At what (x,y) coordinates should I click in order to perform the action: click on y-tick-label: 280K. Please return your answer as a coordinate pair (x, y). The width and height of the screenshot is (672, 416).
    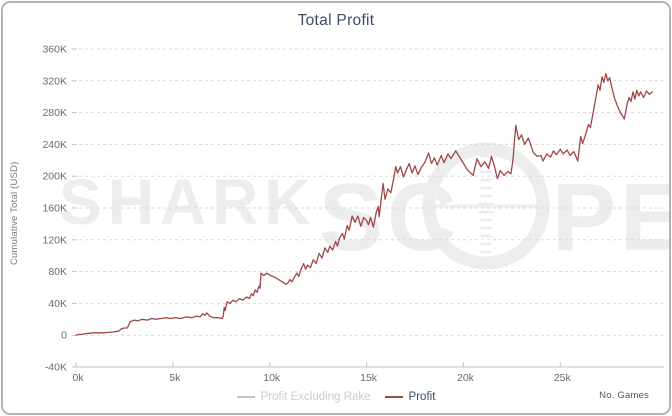
    Looking at the image, I should click on (54, 113).